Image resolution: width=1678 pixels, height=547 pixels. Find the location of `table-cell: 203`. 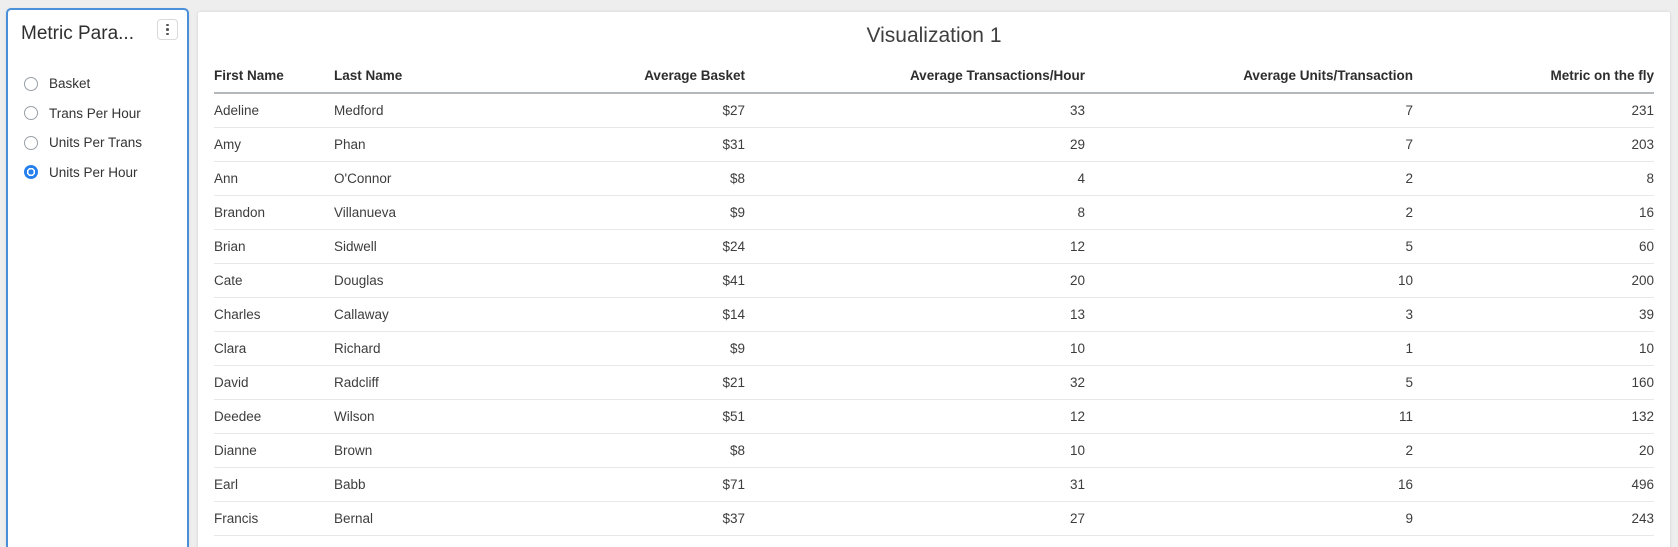

table-cell: 203 is located at coordinates (1541, 144).